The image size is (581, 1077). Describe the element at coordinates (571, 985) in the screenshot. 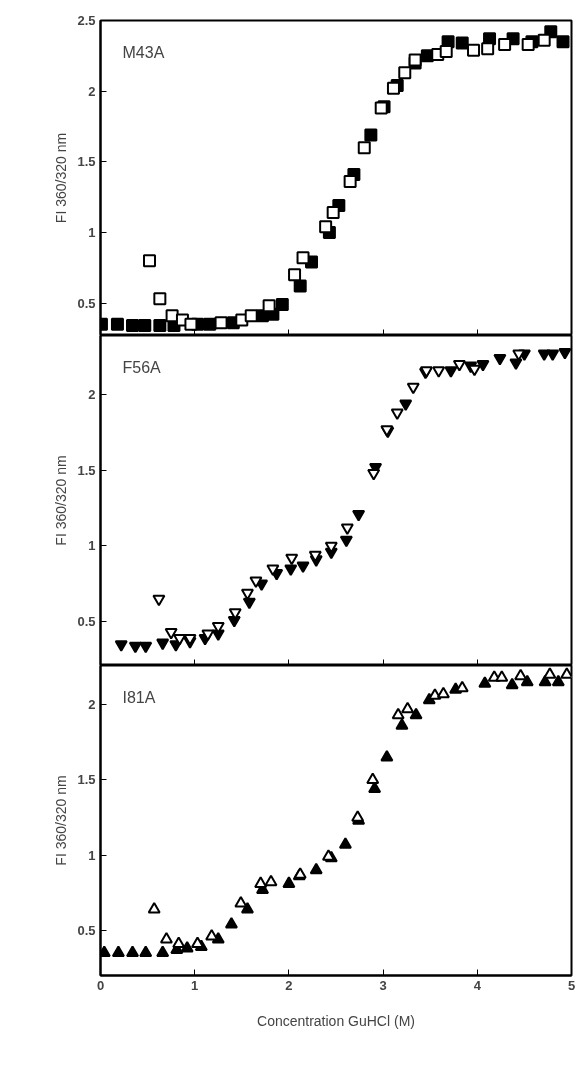

I see `x-tick-label: 5` at that location.